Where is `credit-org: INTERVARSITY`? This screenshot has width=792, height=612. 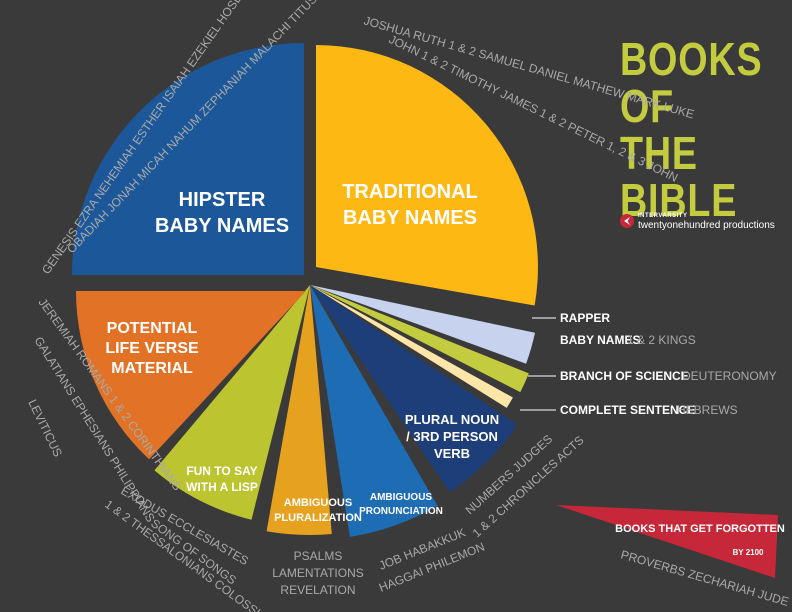
credit-org: INTERVARSITY is located at coordinates (663, 216).